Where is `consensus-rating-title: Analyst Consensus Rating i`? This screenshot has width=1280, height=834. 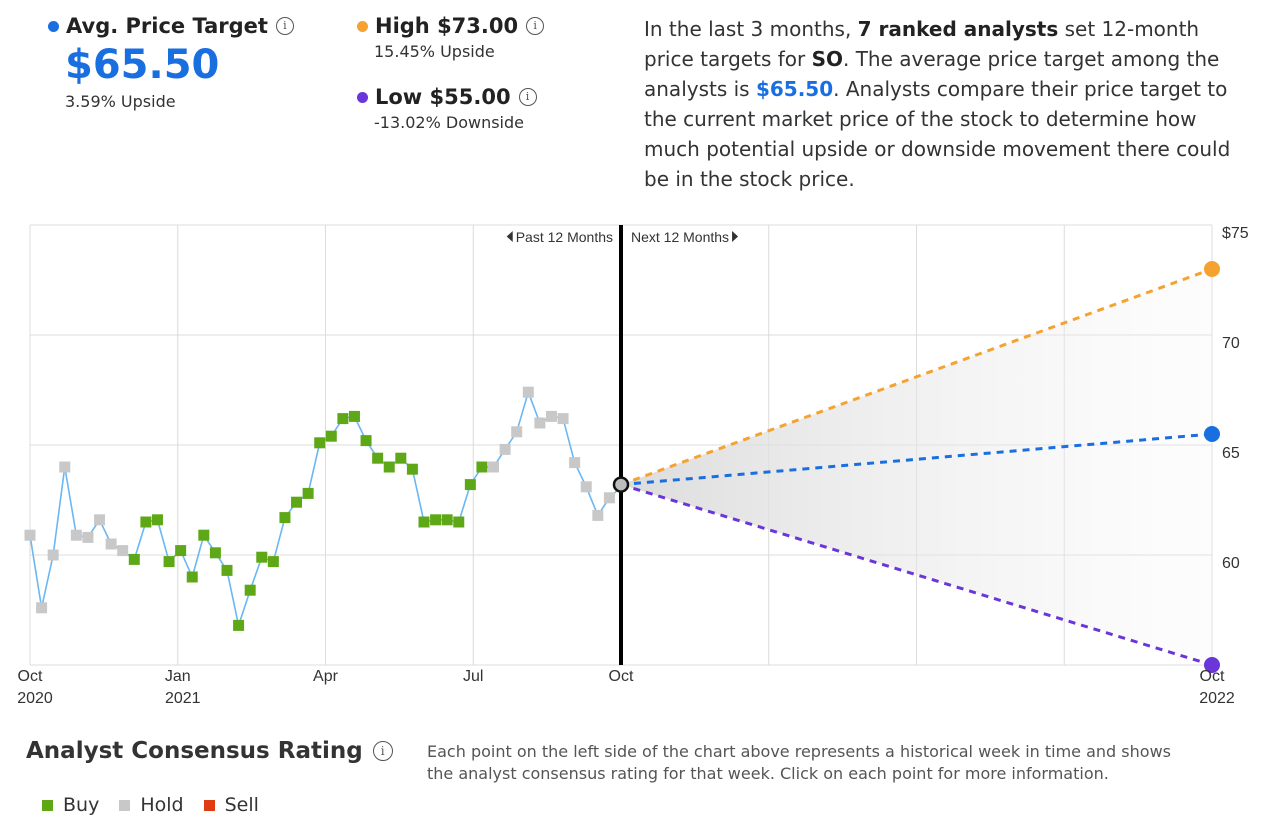
consensus-rating-title: Analyst Consensus Rating i is located at coordinates (209, 751).